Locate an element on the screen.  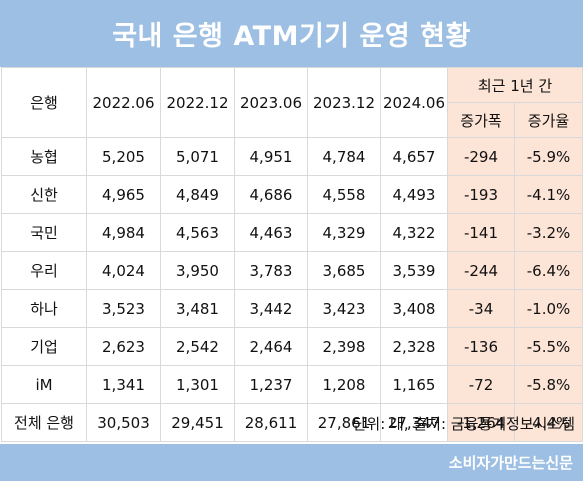
header-subrow: 증가폭 증가율 is located at coordinates (292, 120).